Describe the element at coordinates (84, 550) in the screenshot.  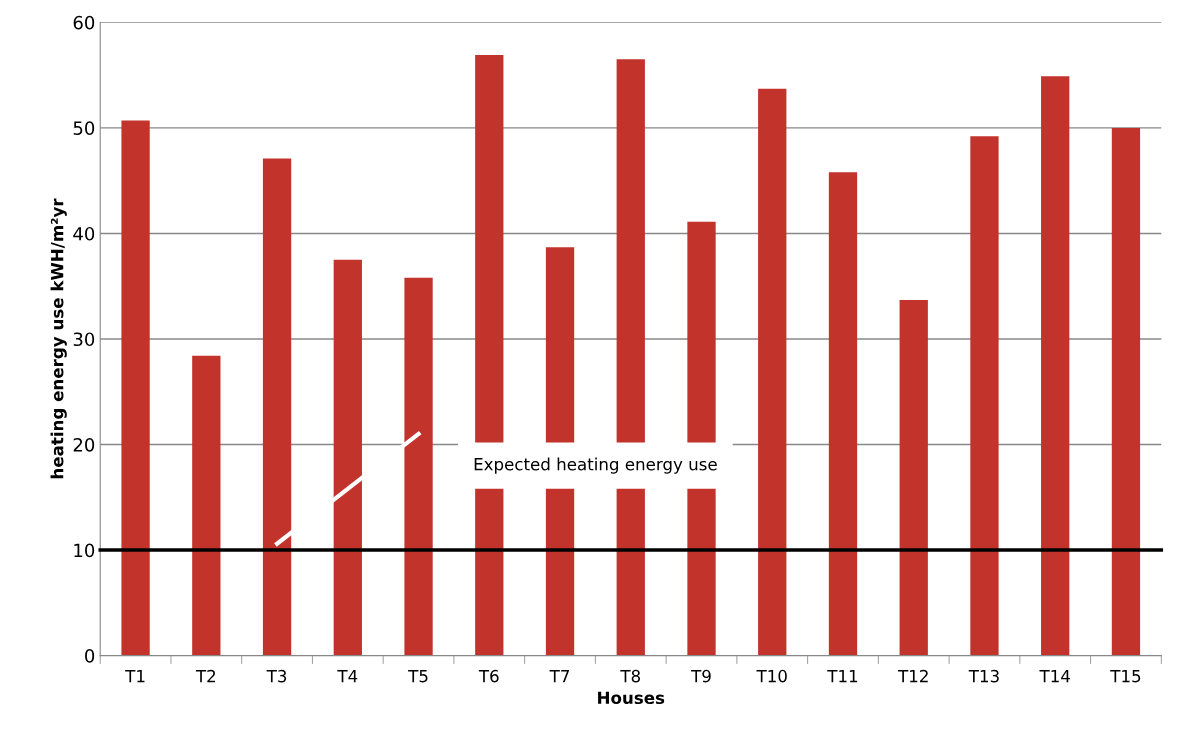
I see `y-tick-label: 10` at that location.